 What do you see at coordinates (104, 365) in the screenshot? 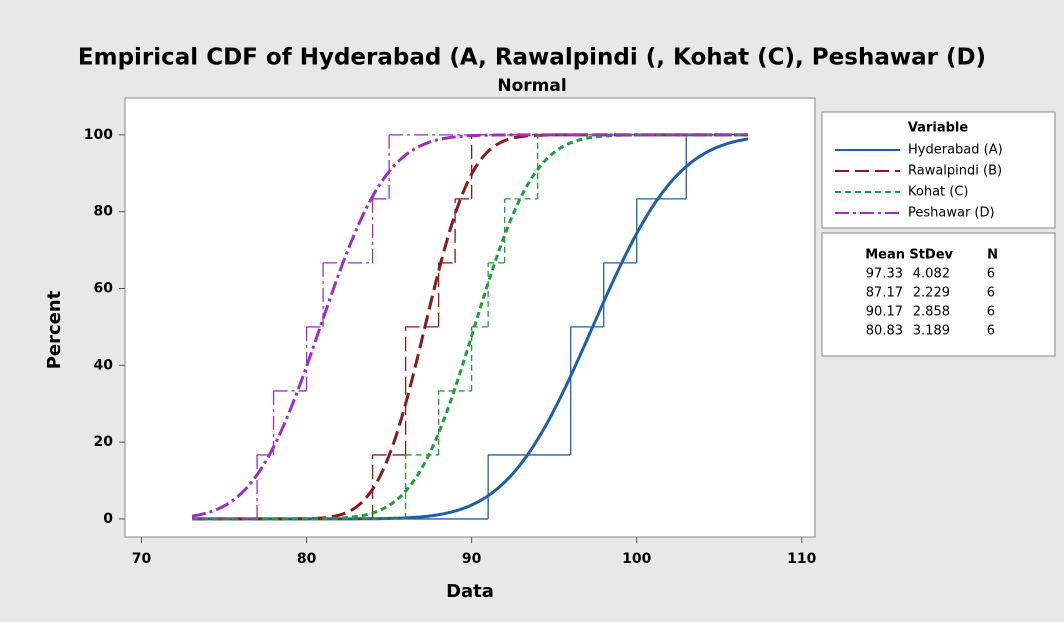
I see `y-tick-label: 40` at bounding box center [104, 365].